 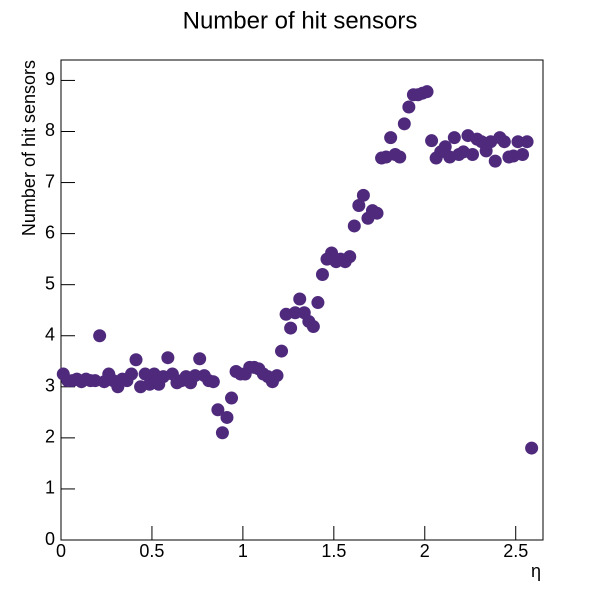 I want to click on chart-title: Number of hit sensors, so click(x=300, y=20).